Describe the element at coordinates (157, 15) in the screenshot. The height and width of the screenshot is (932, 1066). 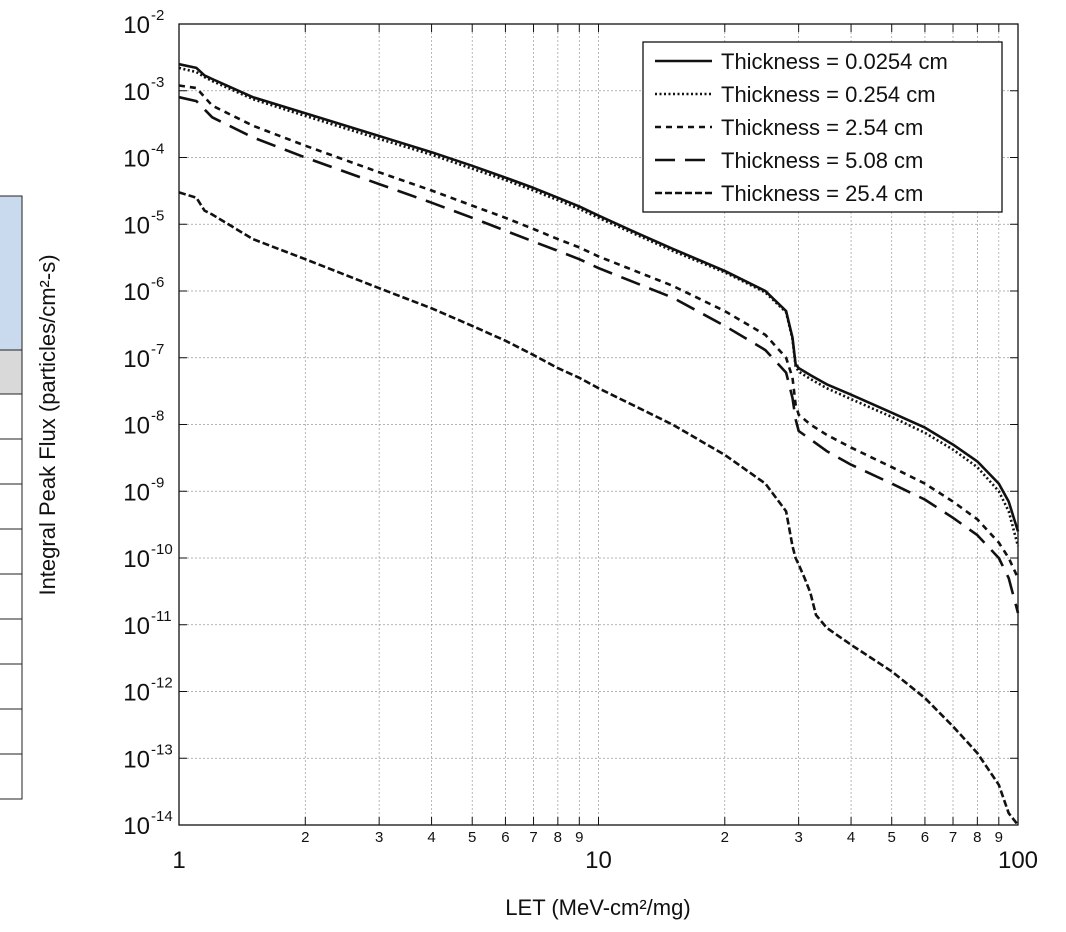
I see `y-tick-exponent: -2` at that location.